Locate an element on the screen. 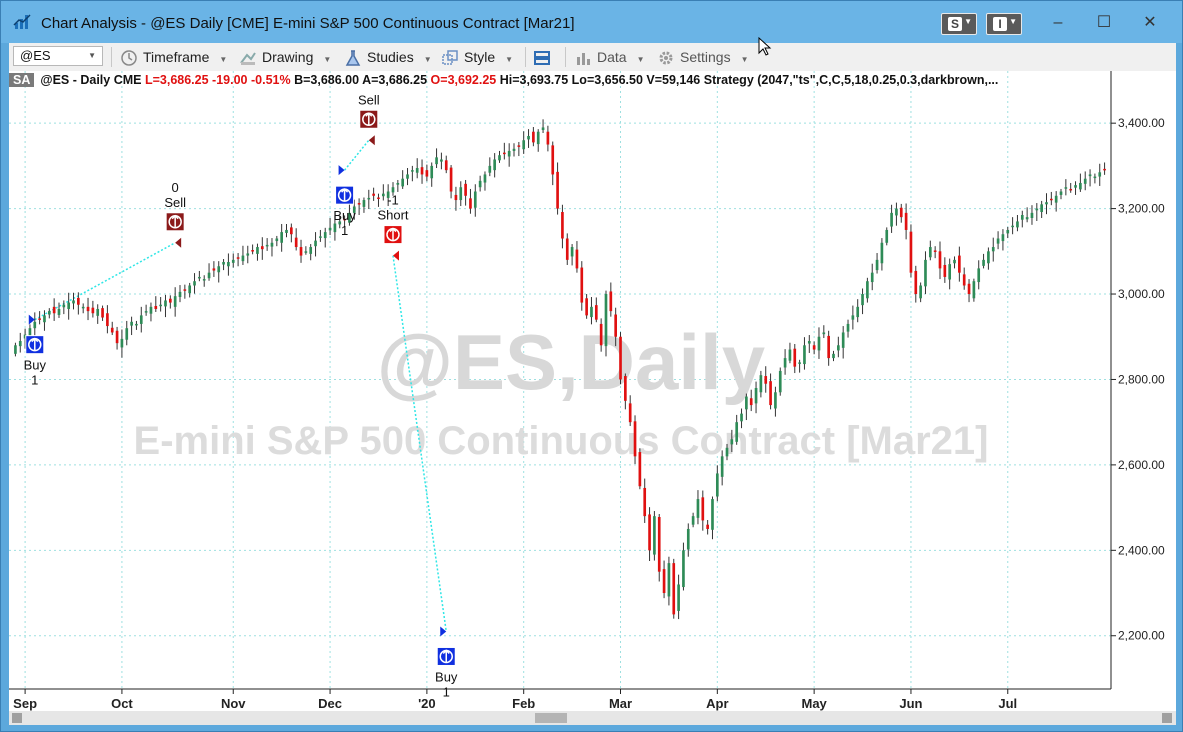 This screenshot has height=732, width=1183. gear-icon is located at coordinates (666, 58).